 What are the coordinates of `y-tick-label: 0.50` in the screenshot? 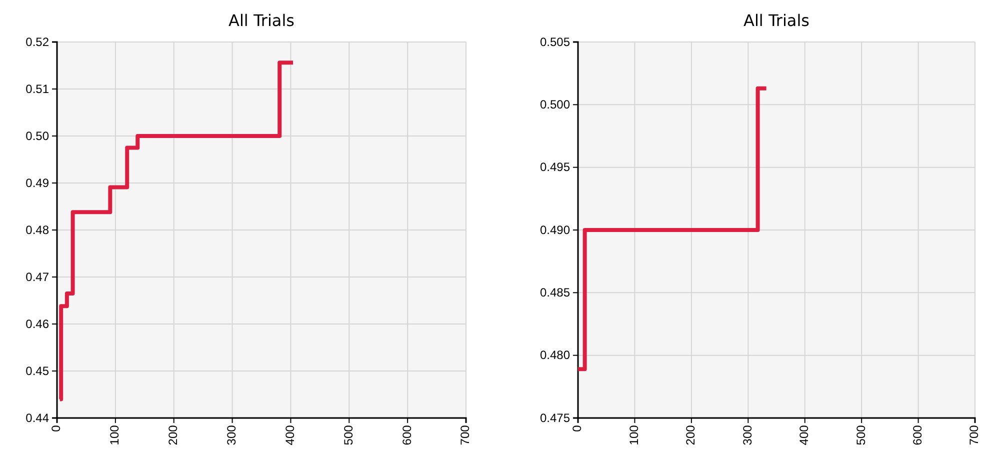 It's located at (38, 135).